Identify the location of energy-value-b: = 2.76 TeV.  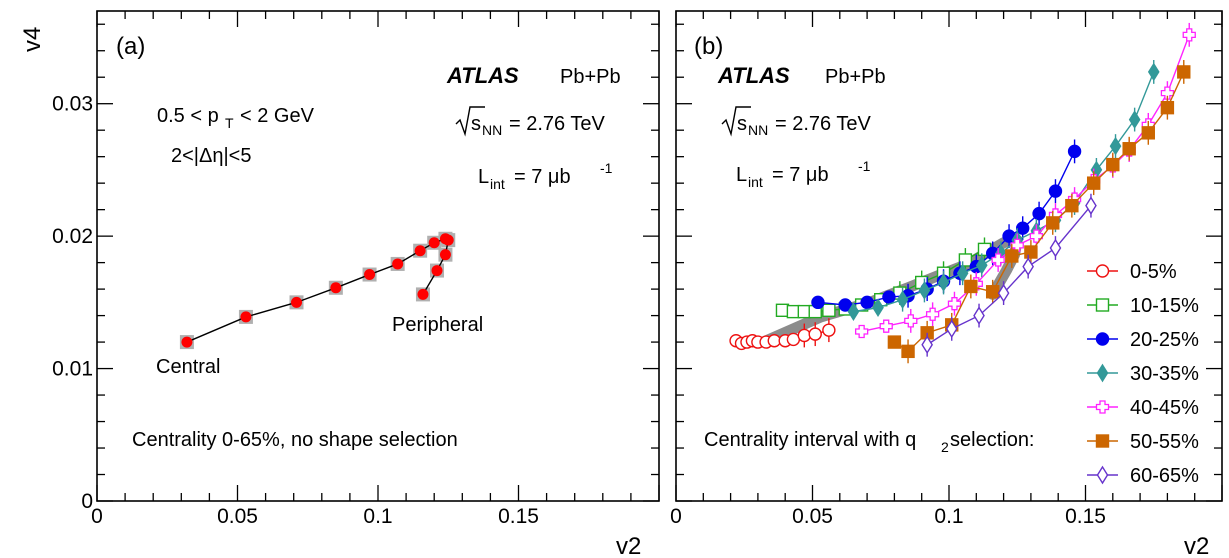
(823, 124).